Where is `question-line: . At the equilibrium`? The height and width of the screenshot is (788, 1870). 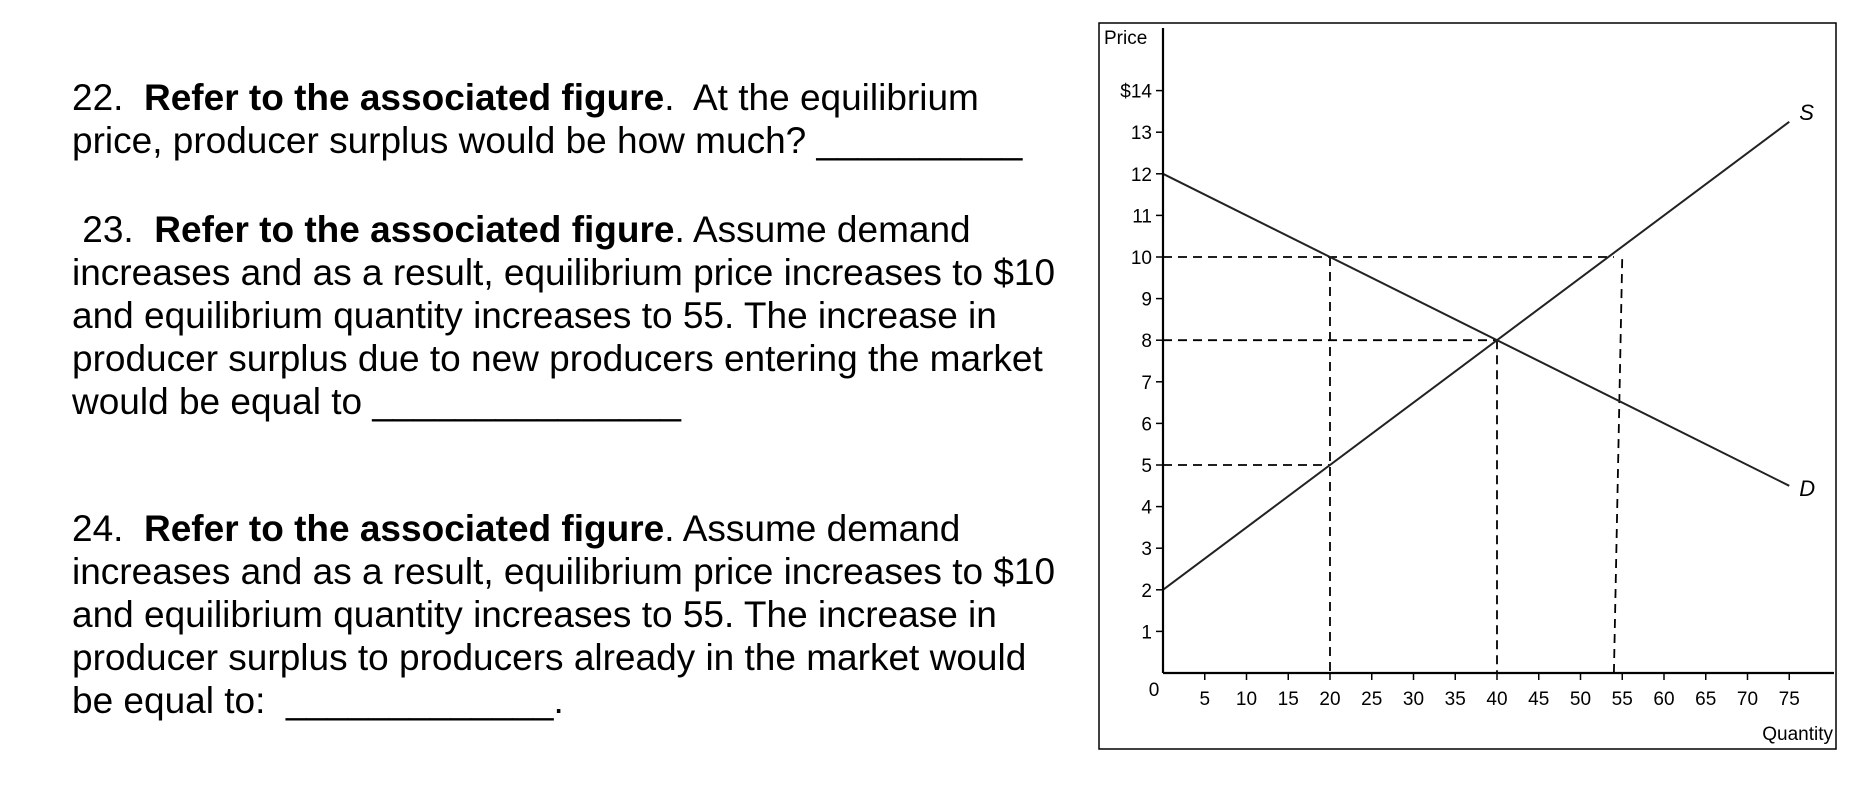
question-line: . At the equilibrium is located at coordinates (821, 97).